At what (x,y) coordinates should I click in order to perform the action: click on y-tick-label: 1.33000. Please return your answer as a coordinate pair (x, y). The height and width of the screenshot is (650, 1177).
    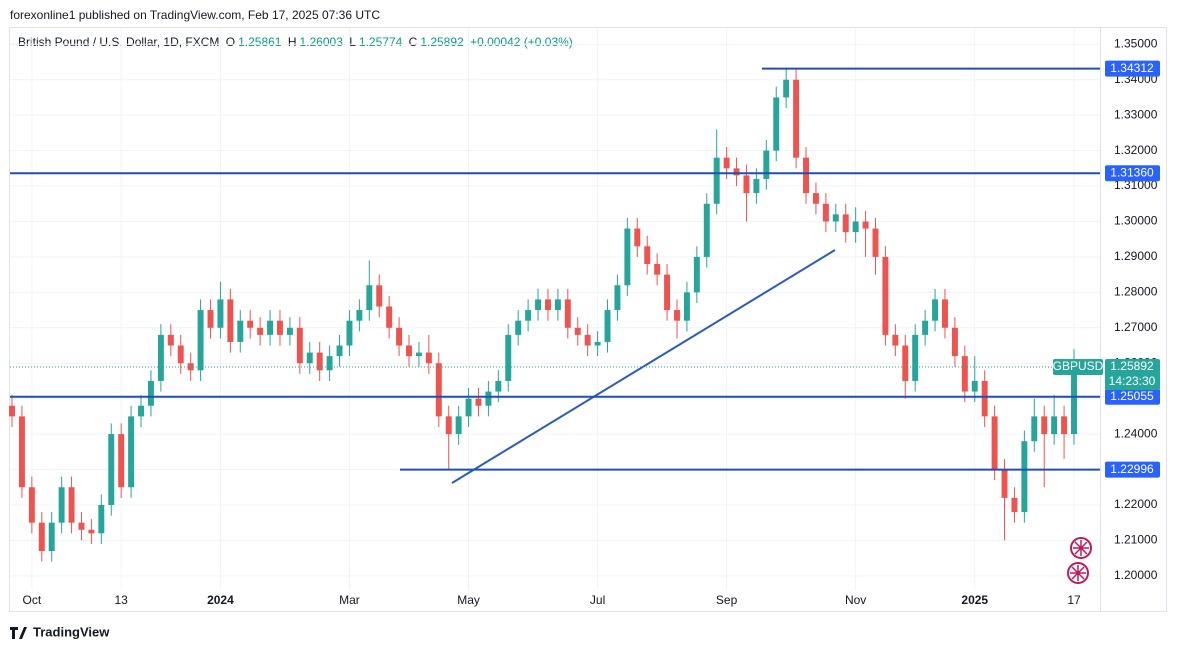
    Looking at the image, I should click on (1136, 114).